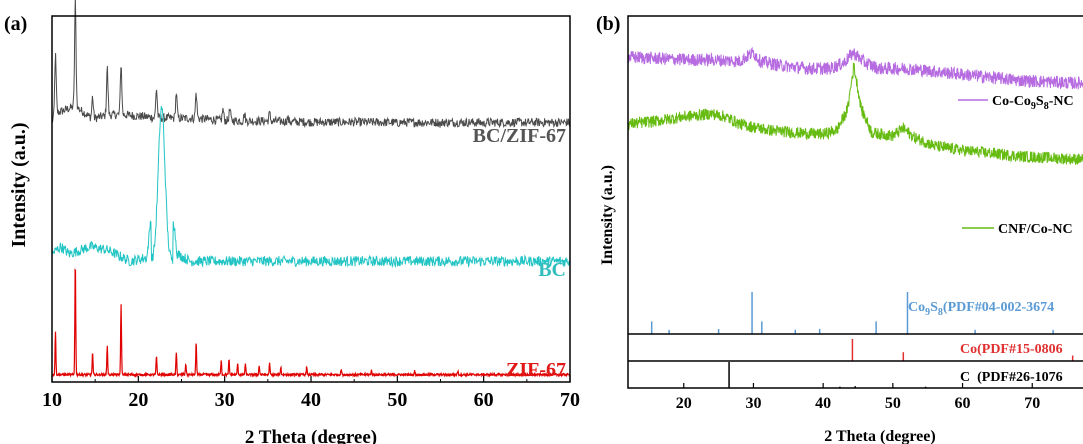 The width and height of the screenshot is (1083, 444). What do you see at coordinates (1033, 103) in the screenshot?
I see `legend-text-co-co9s8-nc: Co-Co9S8-NC` at bounding box center [1033, 103].